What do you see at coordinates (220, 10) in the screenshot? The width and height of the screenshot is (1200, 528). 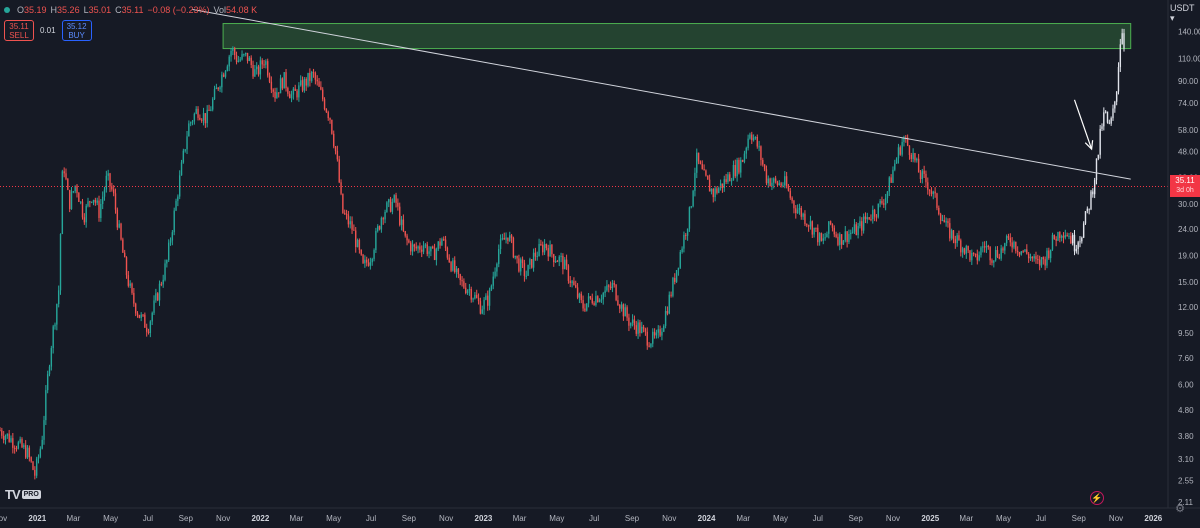 I see `volume-label: Vol` at bounding box center [220, 10].